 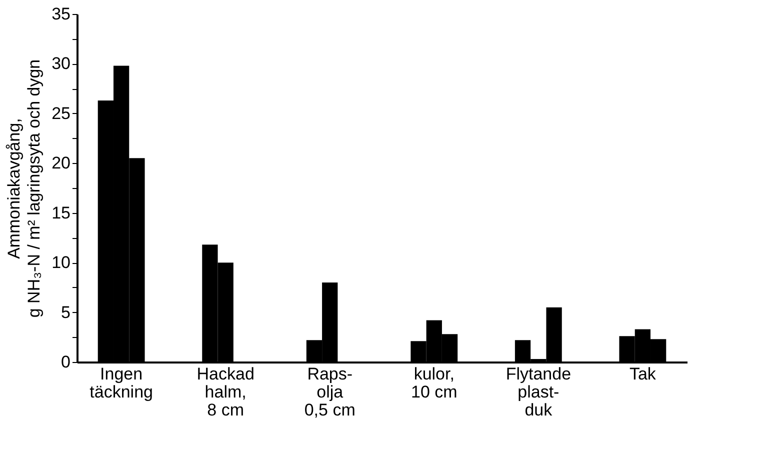 I want to click on x-tick-label: Ingen täckning, so click(x=121, y=383).